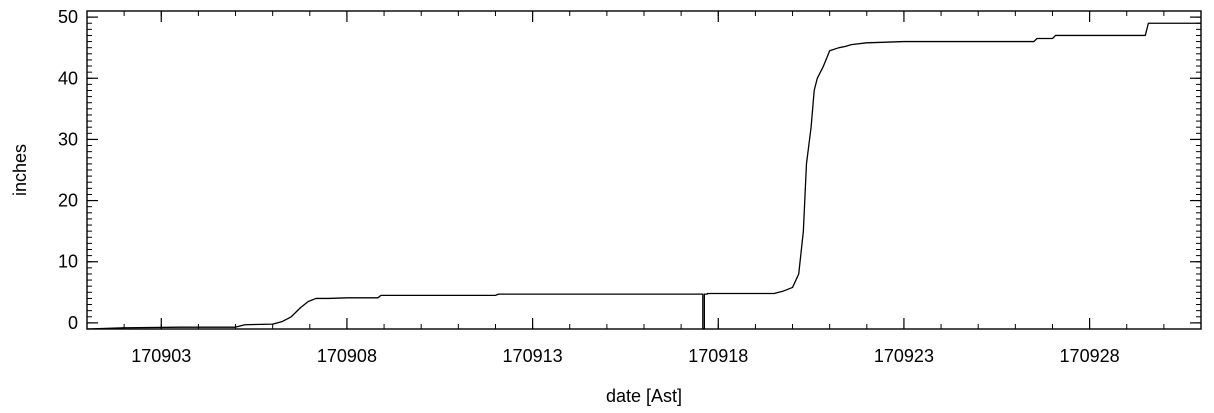  What do you see at coordinates (68, 262) in the screenshot?
I see `y-tick-label: 10` at bounding box center [68, 262].